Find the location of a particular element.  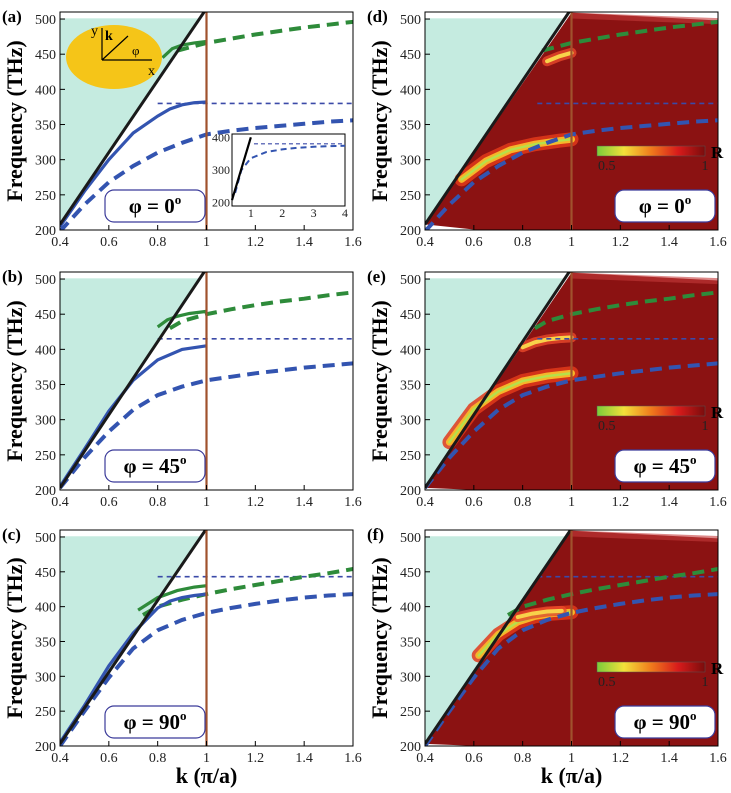

panel-label: (e) is located at coordinates (376, 276).